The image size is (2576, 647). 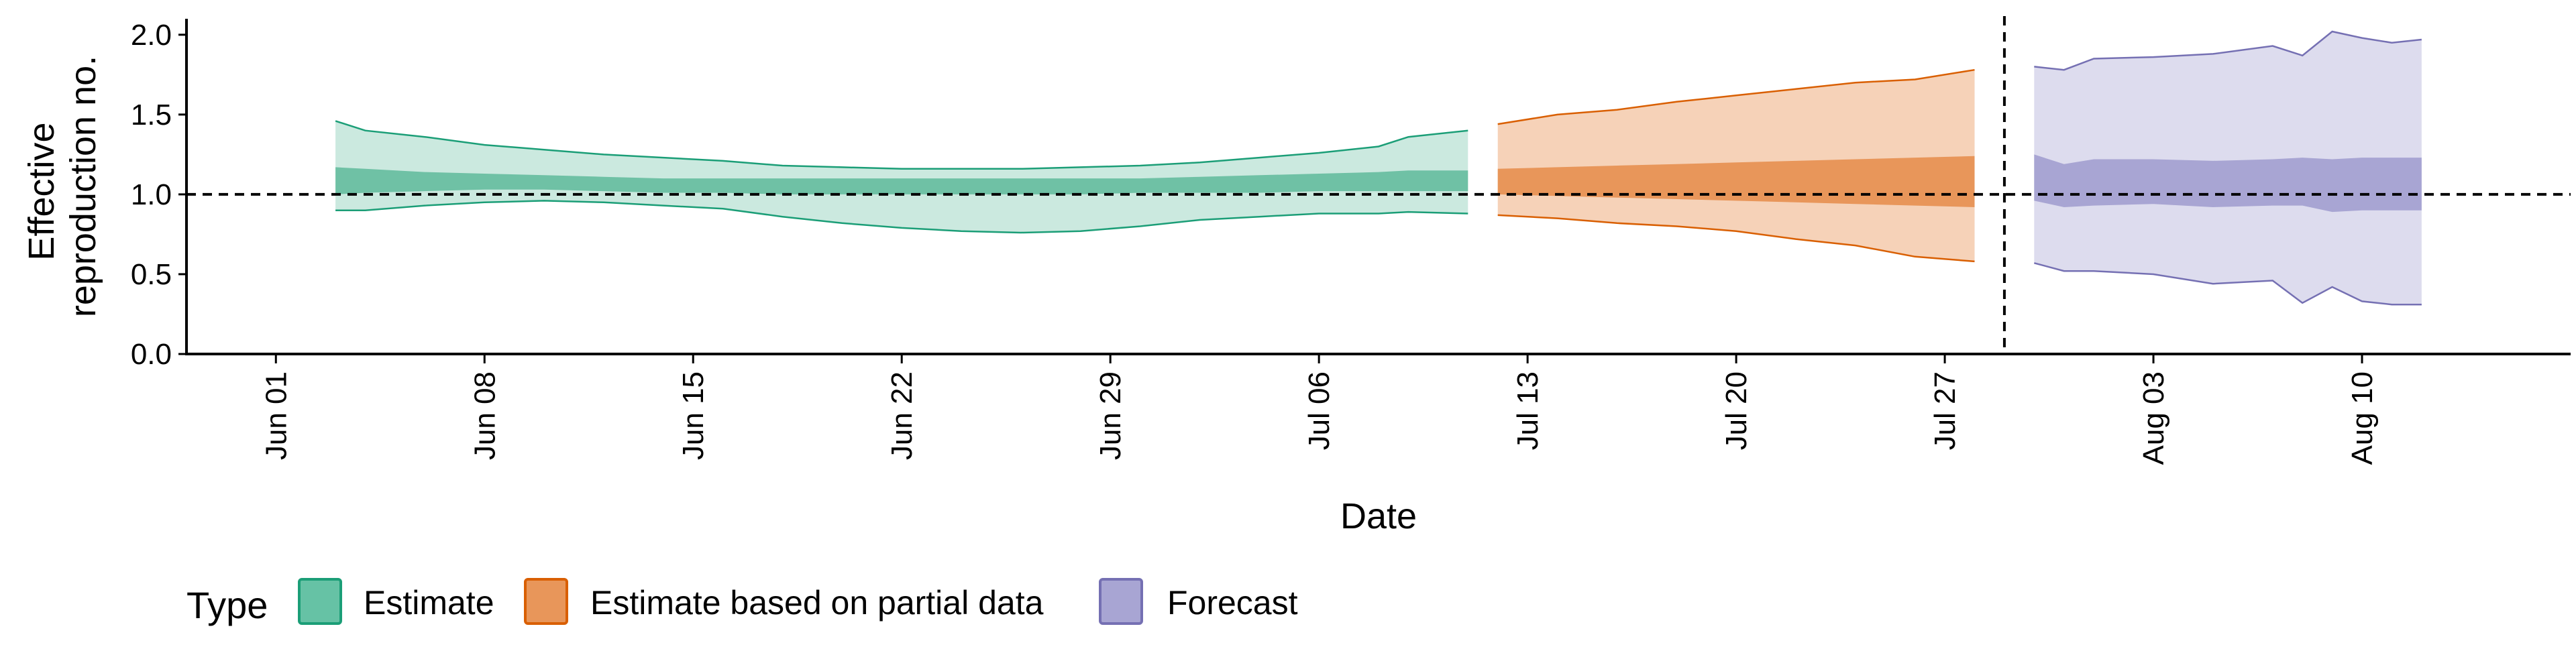 I want to click on x-tick-label: Jul 13, so click(x=1527, y=411).